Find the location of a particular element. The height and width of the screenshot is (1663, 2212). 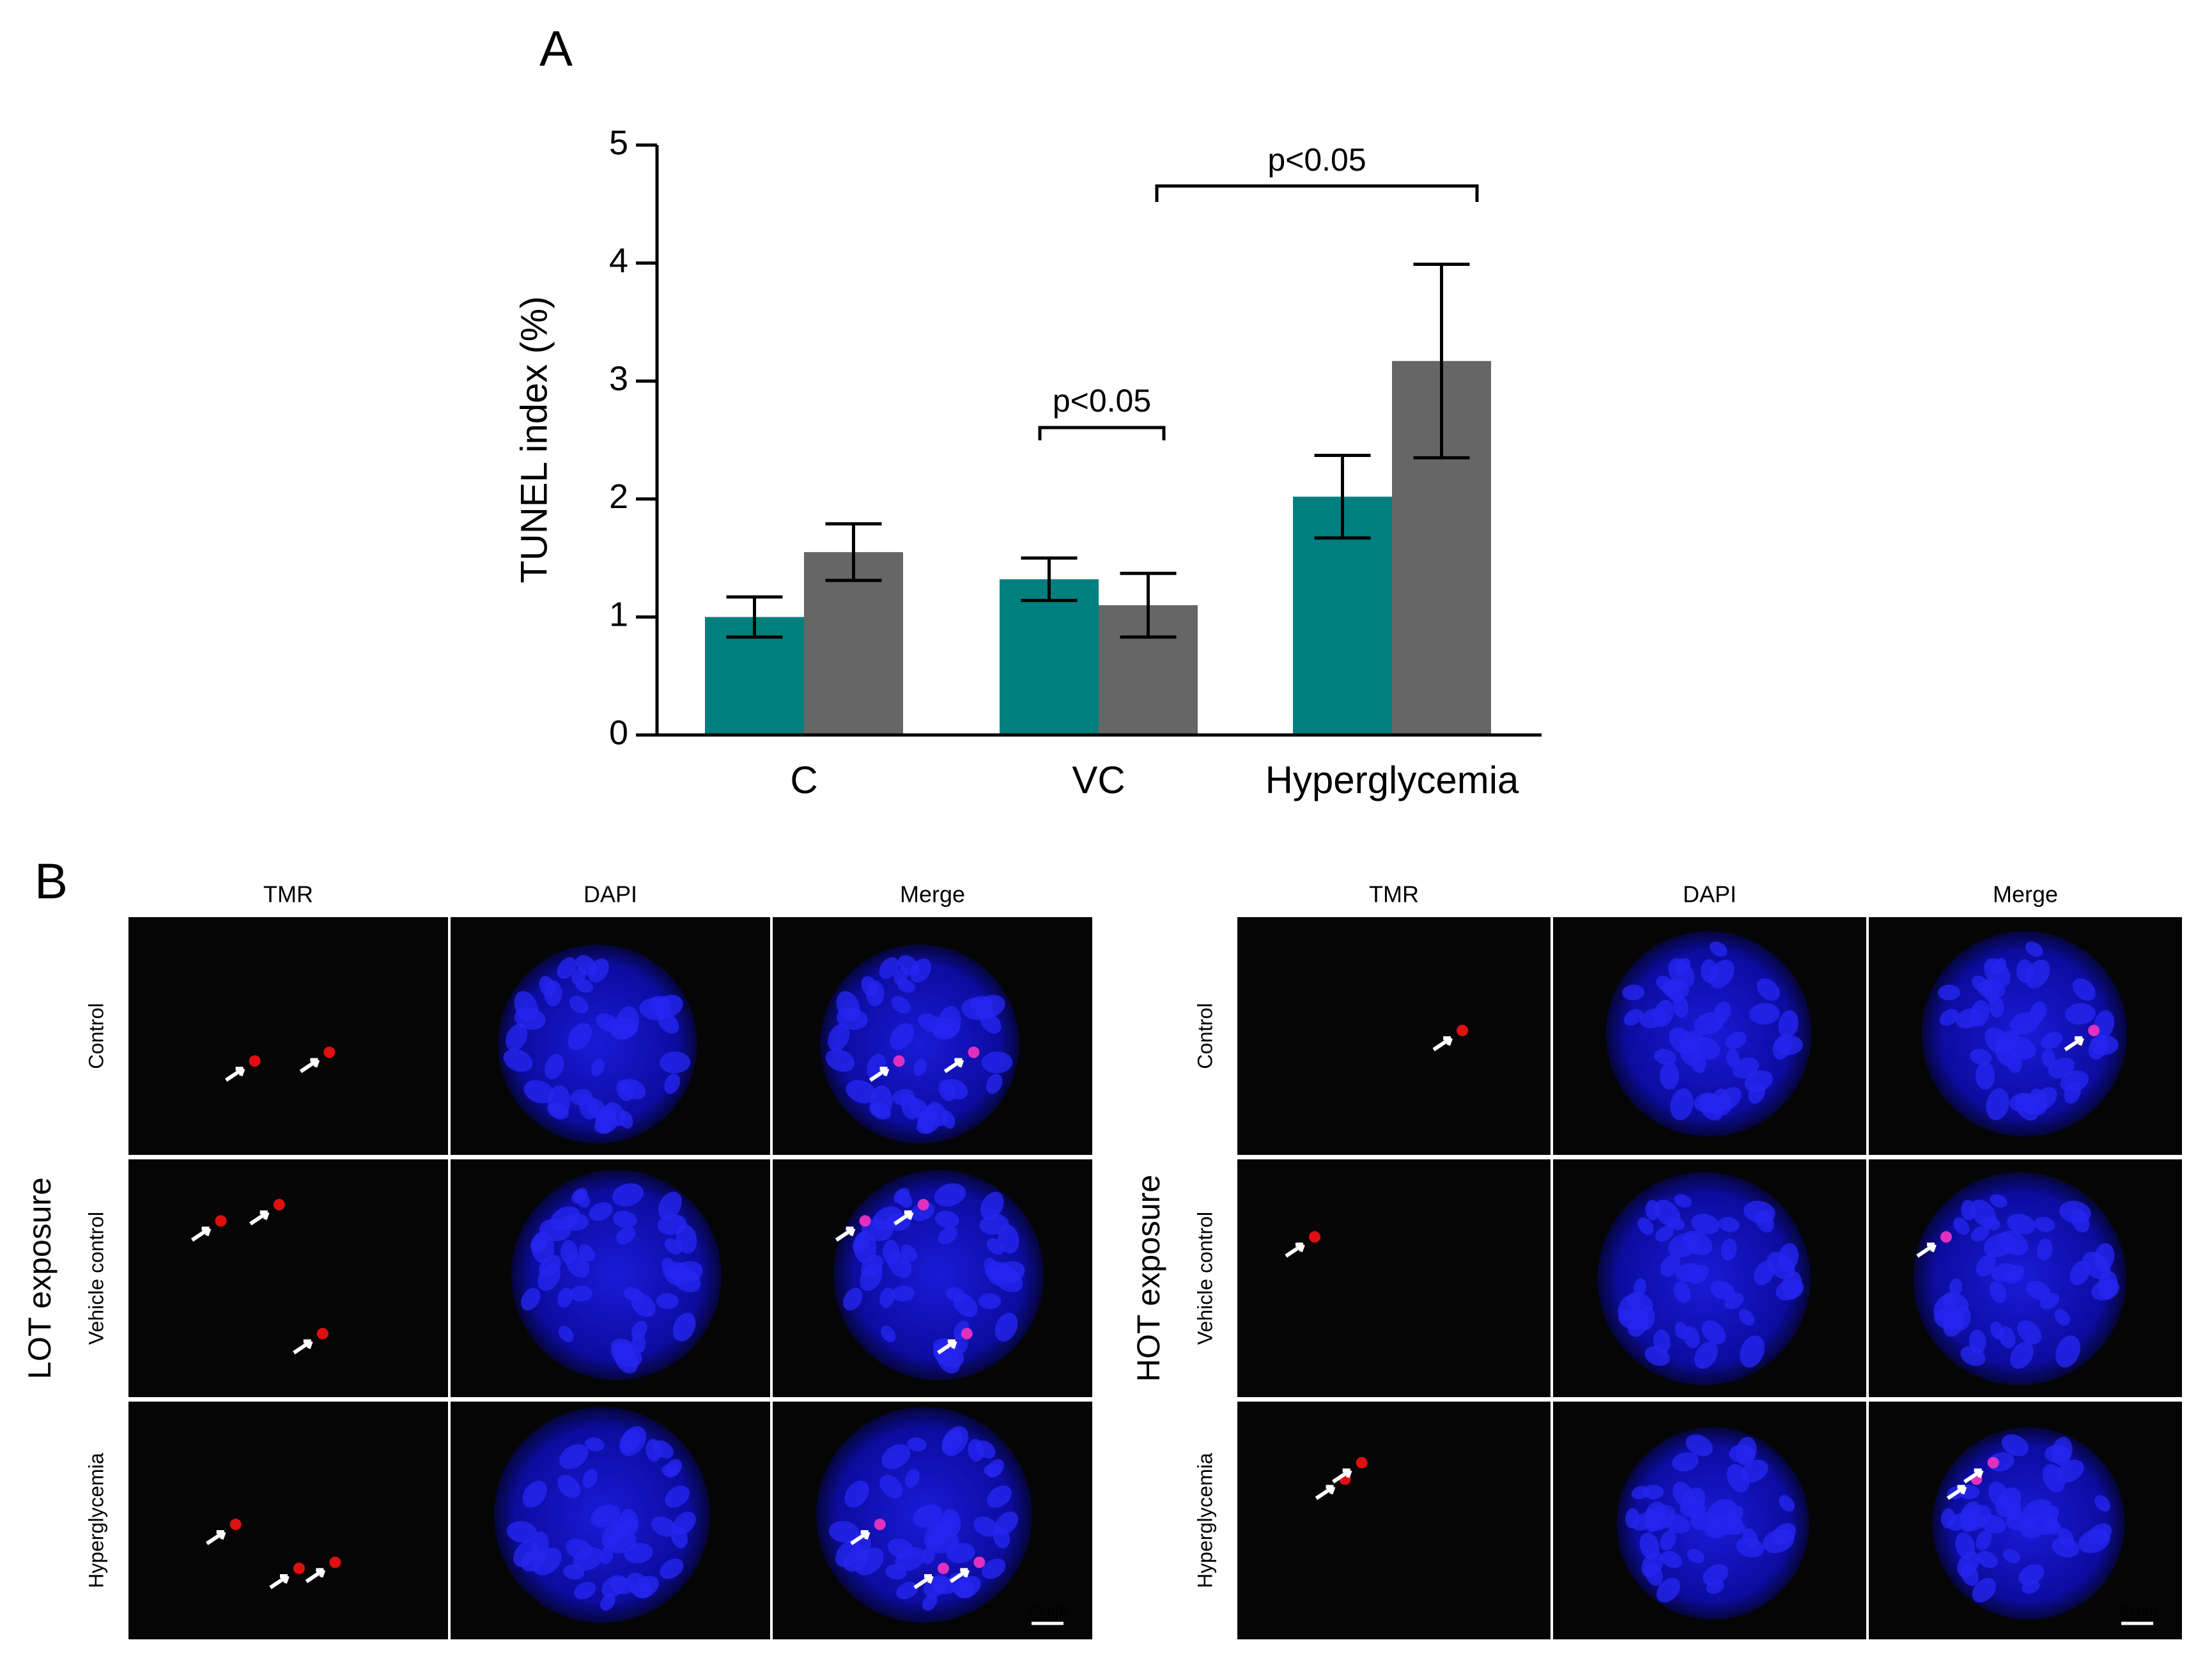

y-tick-label: 5 is located at coordinates (618, 142).